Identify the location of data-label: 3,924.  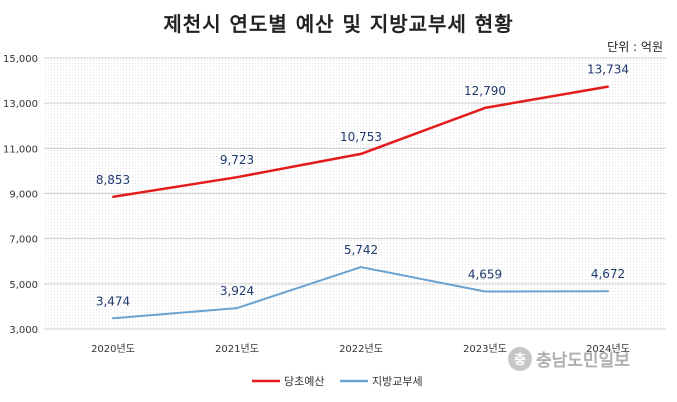
(237, 291).